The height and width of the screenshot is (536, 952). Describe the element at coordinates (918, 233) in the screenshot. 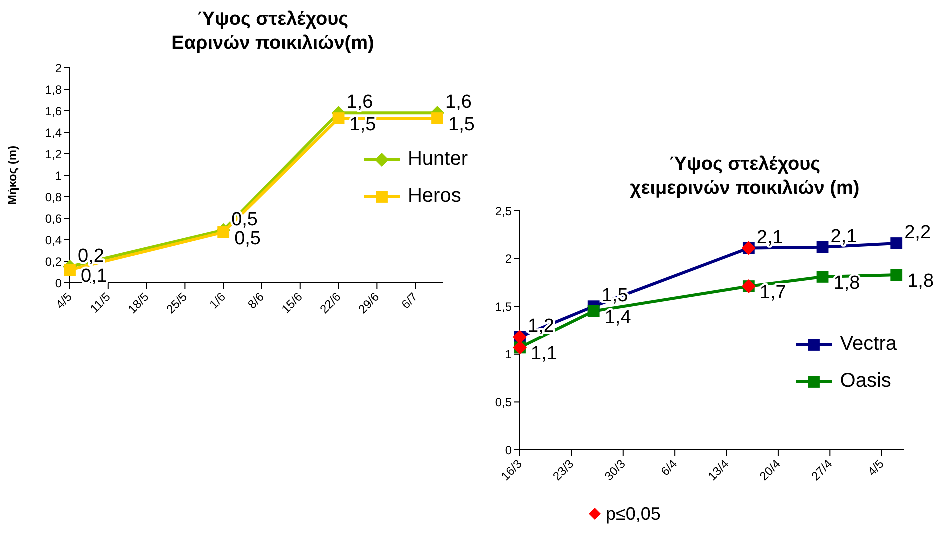

I see `data-label: 2,2` at that location.